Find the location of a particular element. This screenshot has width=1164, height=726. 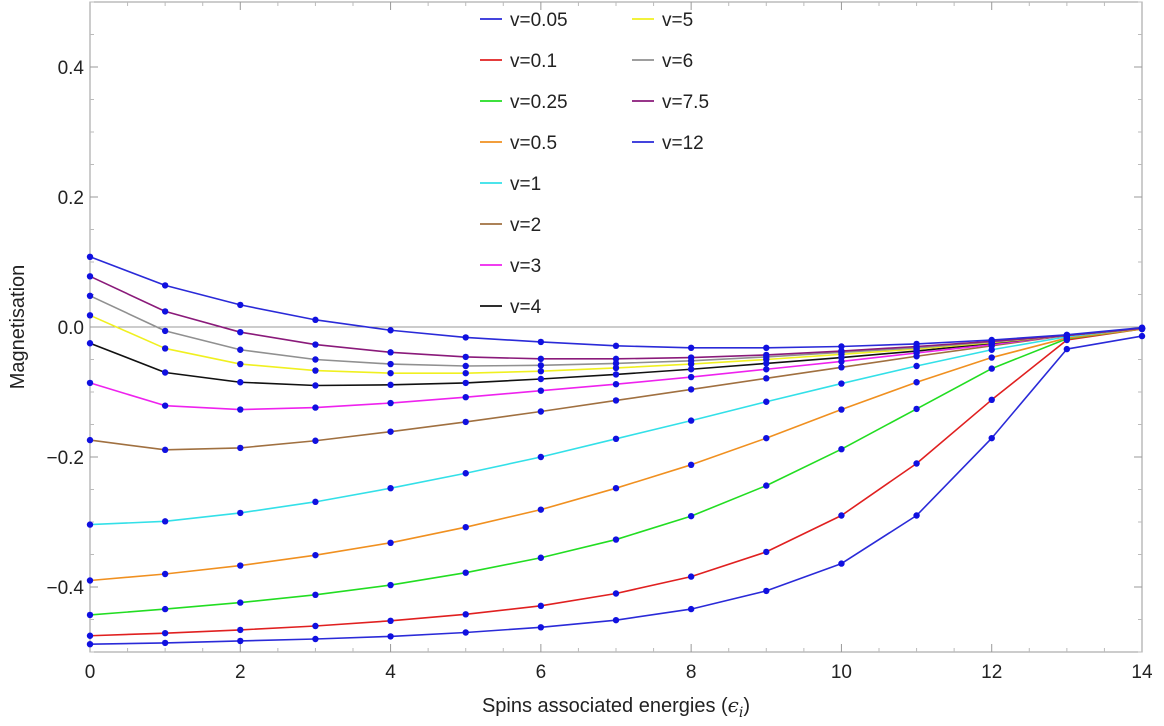

x-tick-label: 14 is located at coordinates (1142, 672).